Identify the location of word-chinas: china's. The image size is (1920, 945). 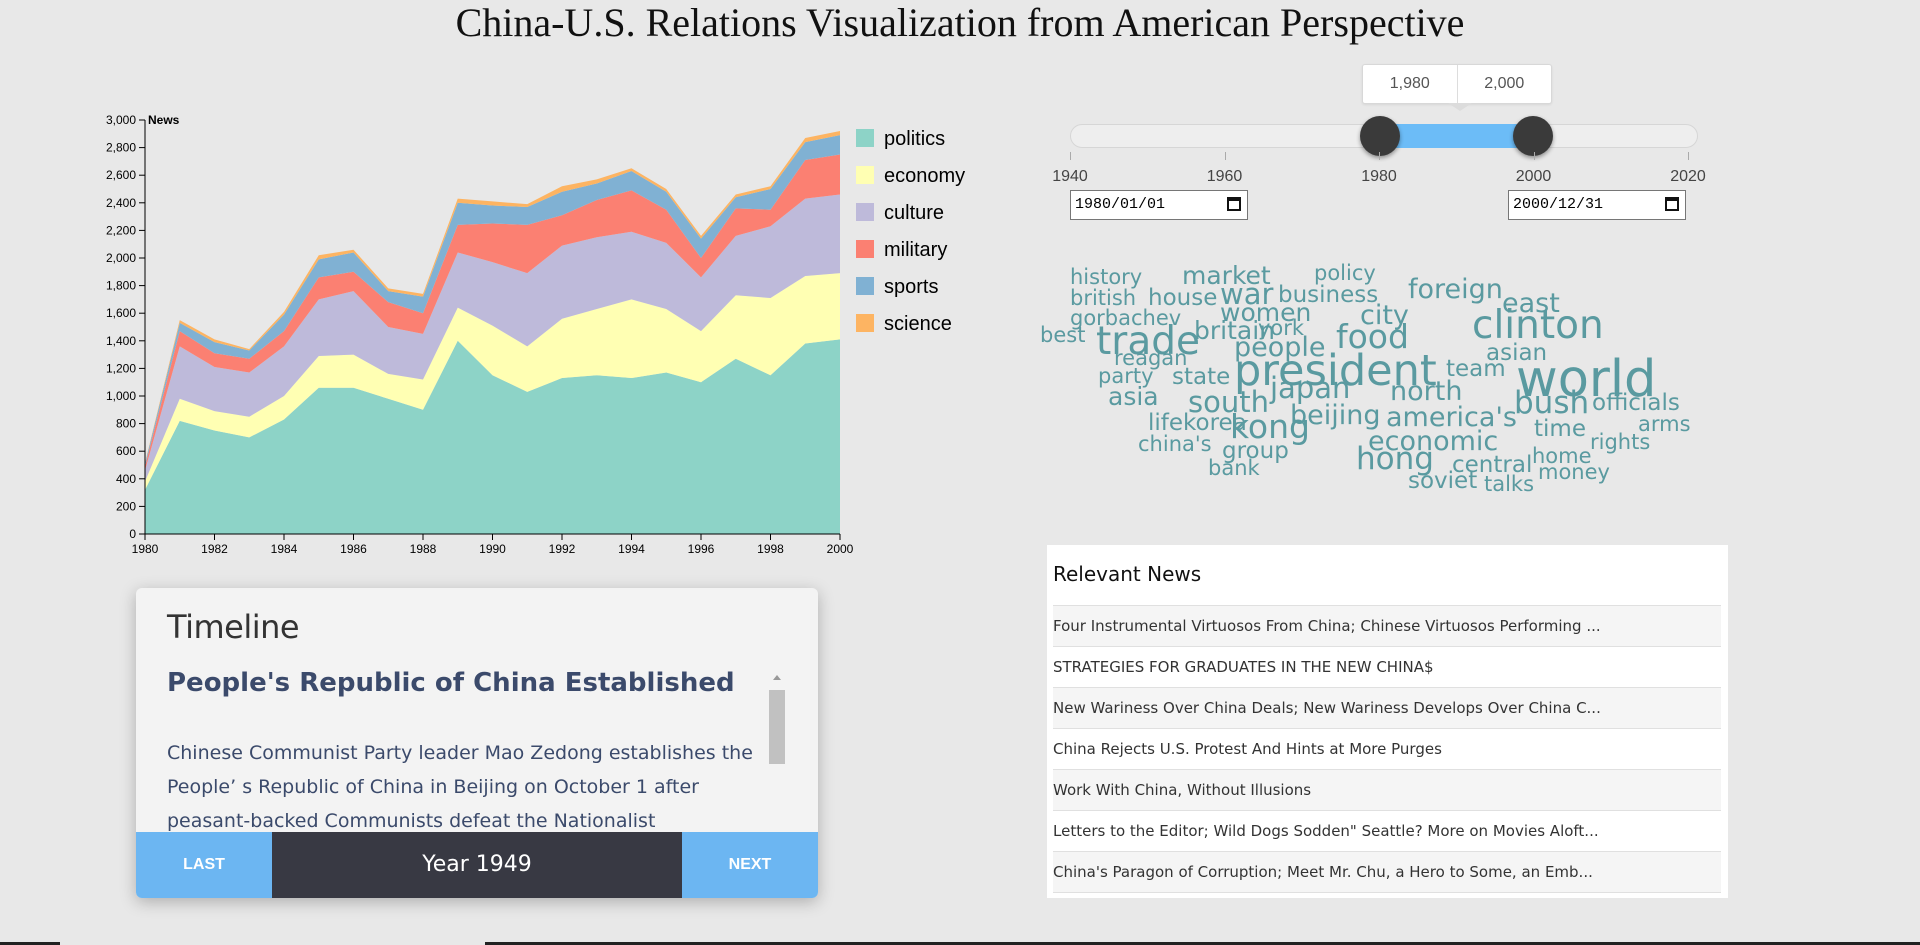
(1175, 444).